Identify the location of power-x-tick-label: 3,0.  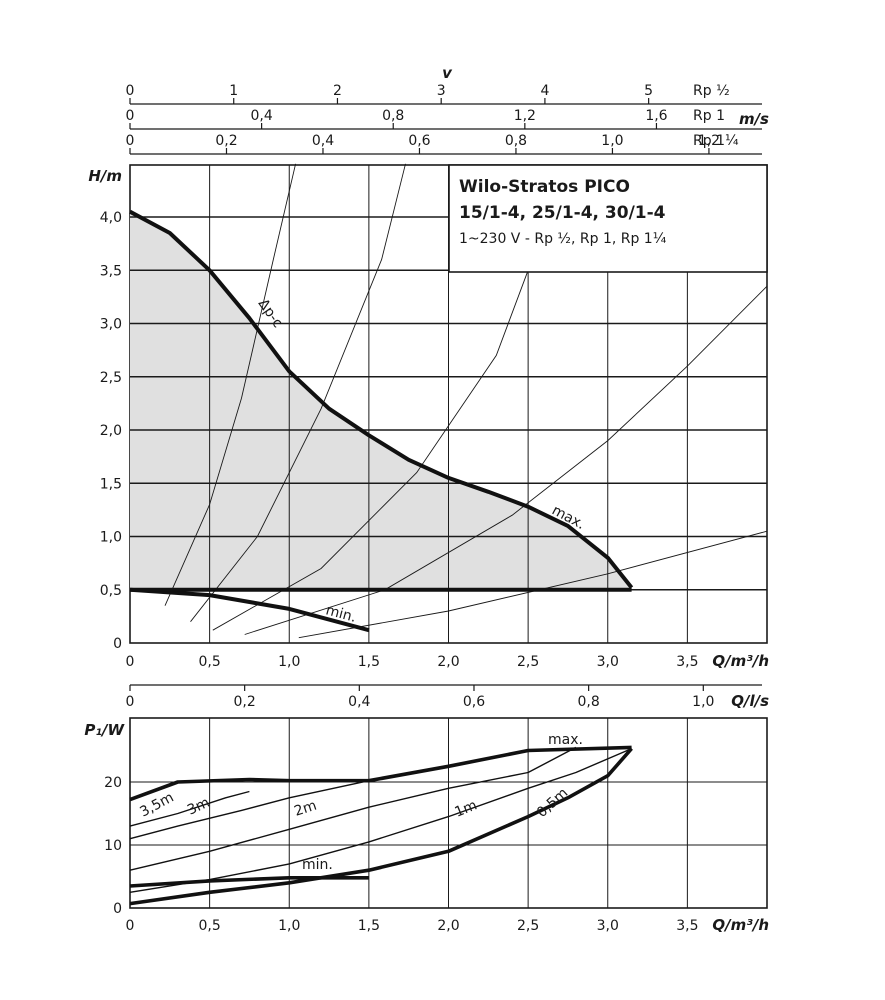
(608, 926).